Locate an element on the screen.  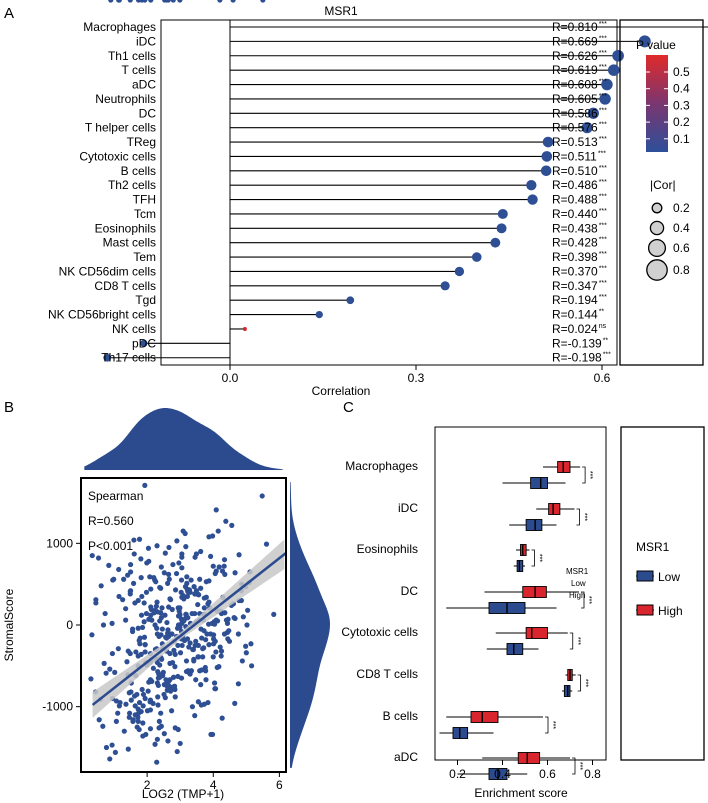
category-label: Tem is located at coordinates (144, 257).